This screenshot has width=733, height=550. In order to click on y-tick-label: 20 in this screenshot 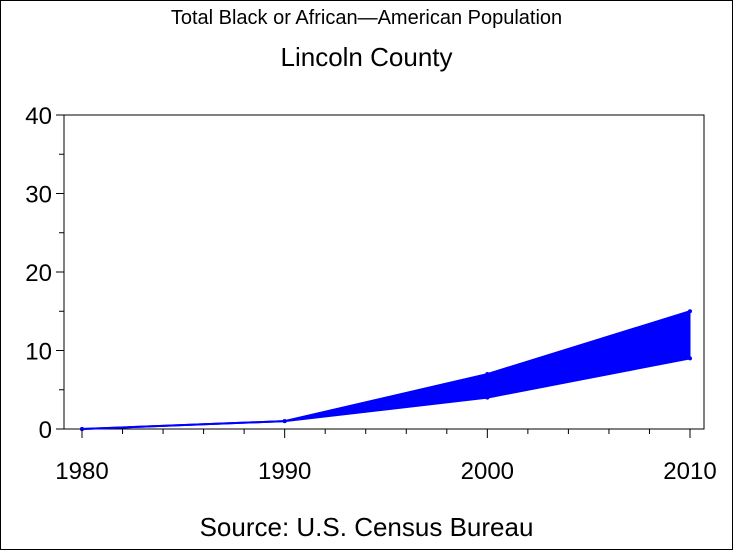, I will do `click(38, 273)`.